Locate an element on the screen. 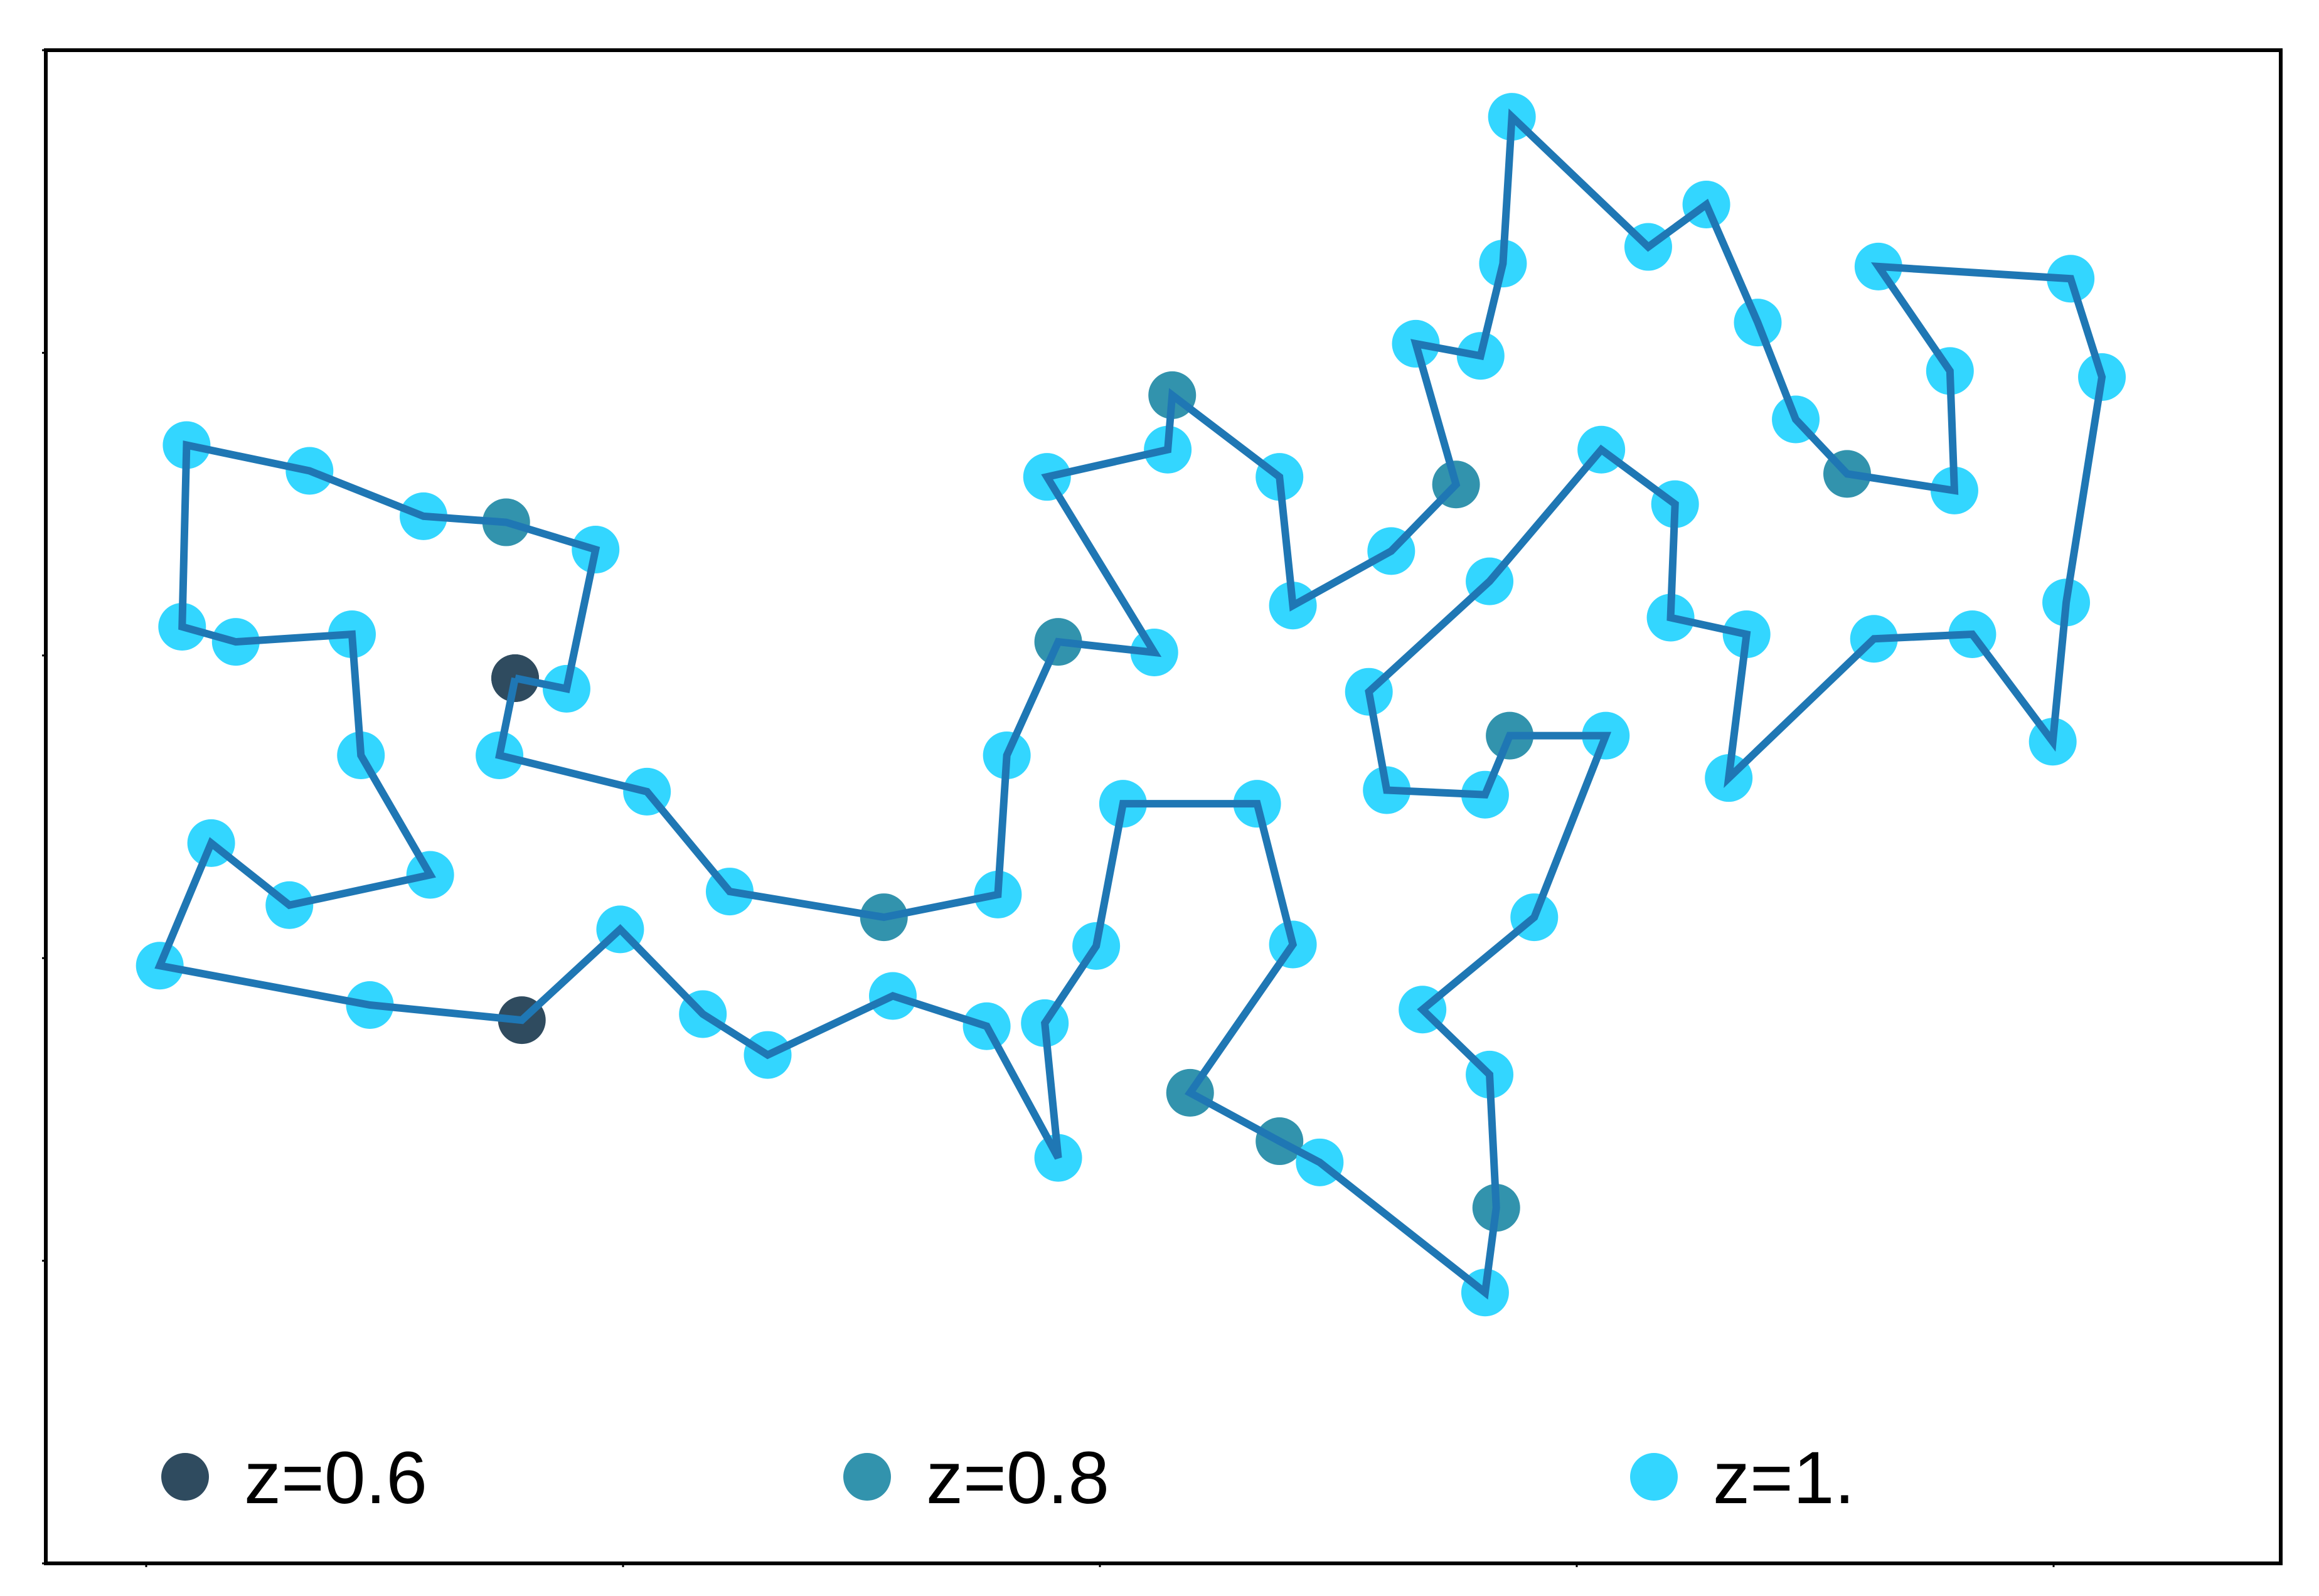  legend-label: z=0.8 is located at coordinates (1017, 1478).